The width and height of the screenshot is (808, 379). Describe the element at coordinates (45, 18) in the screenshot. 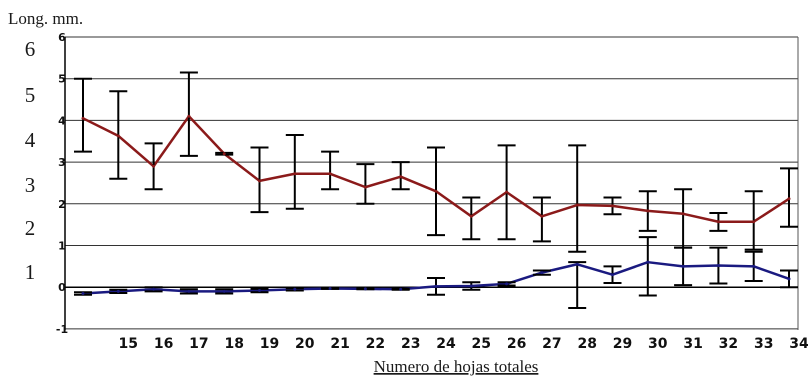

I see `y-axis-label: Long. mm.` at that location.